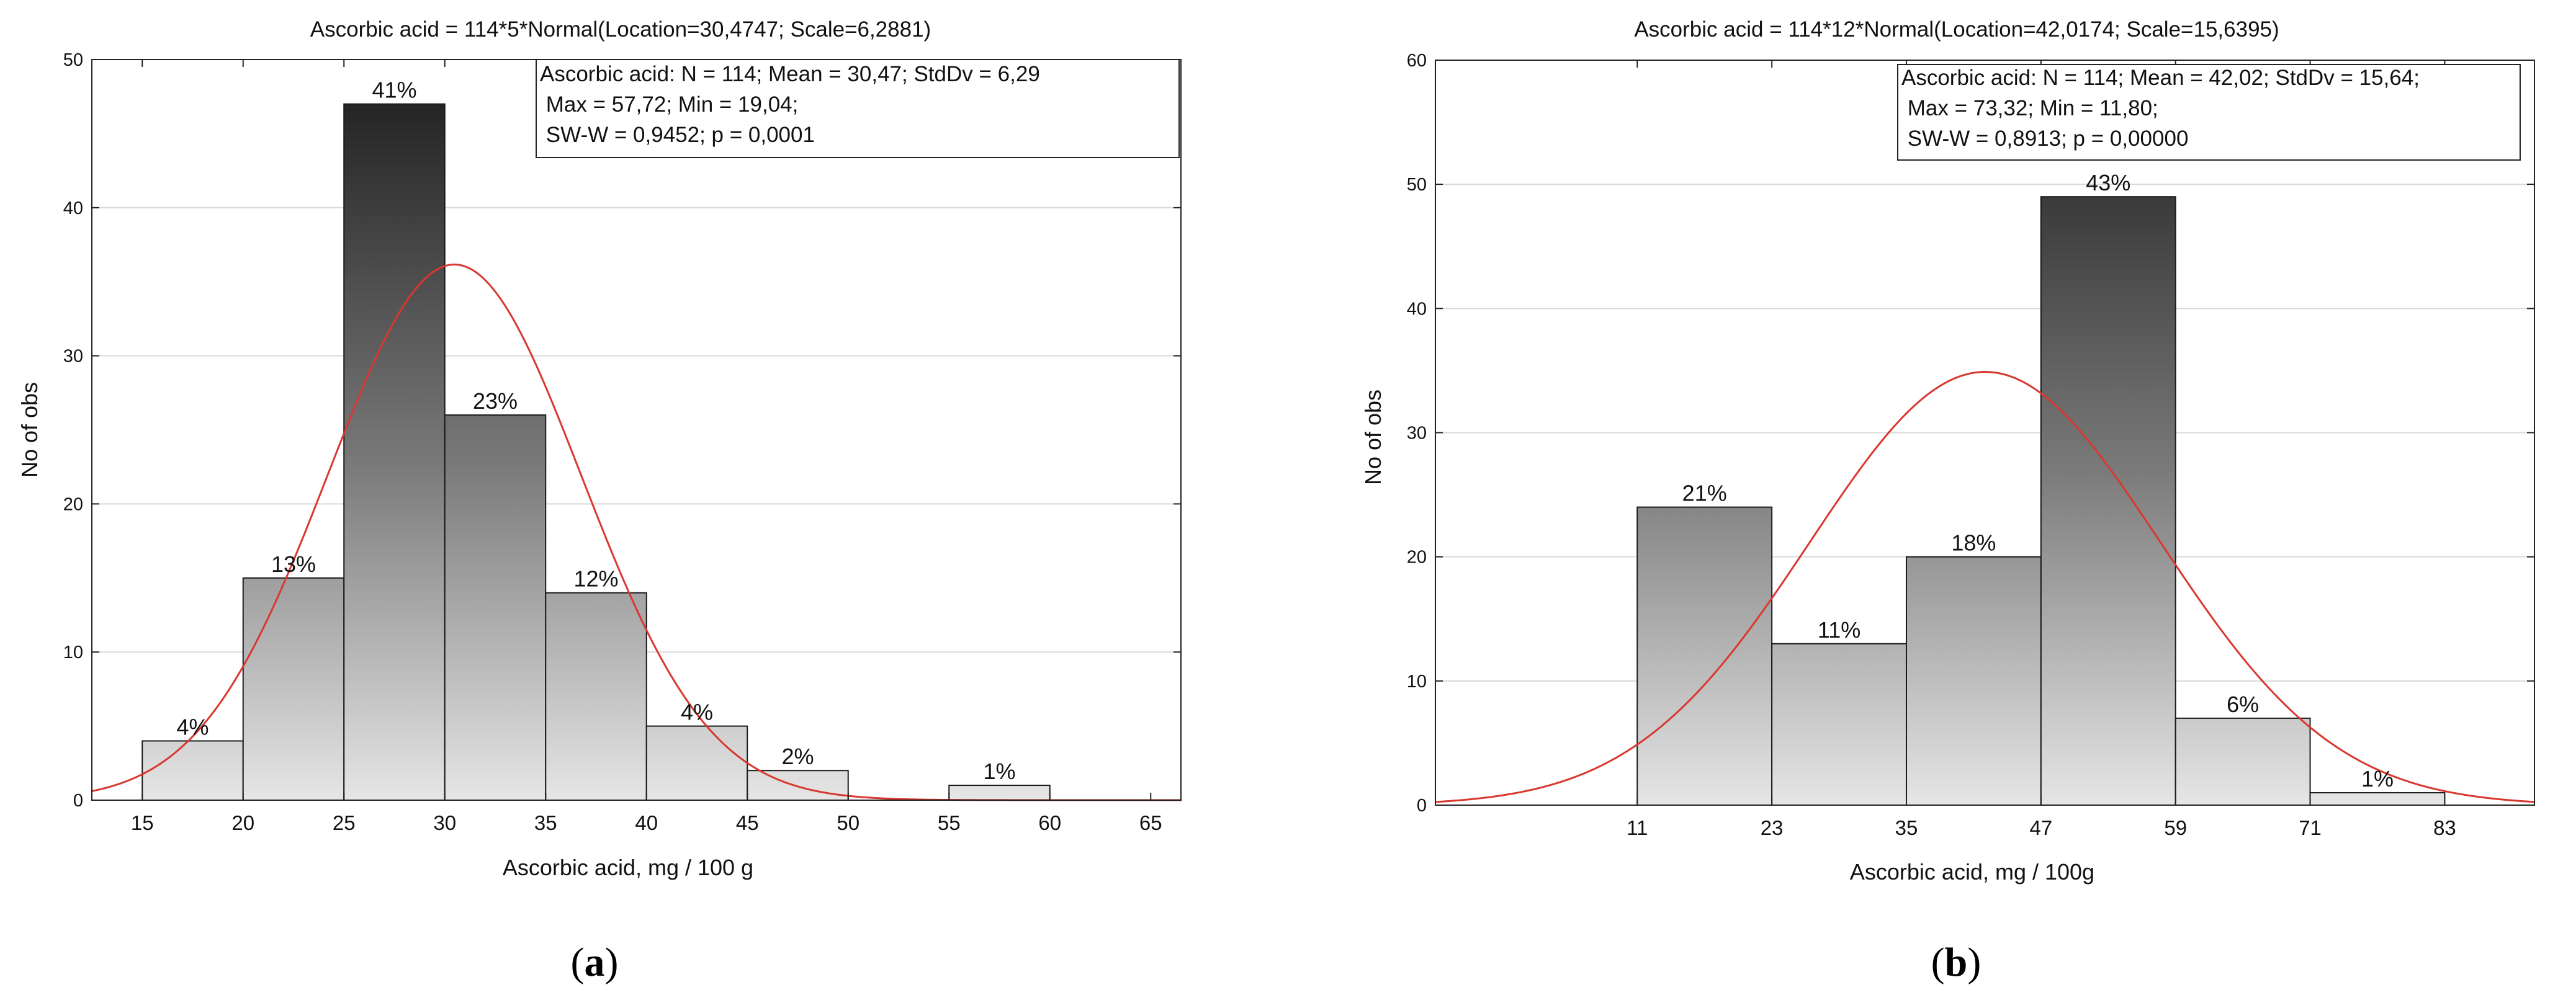 This screenshot has height=1003, width=2576. I want to click on x-tick-label: 40, so click(646, 822).